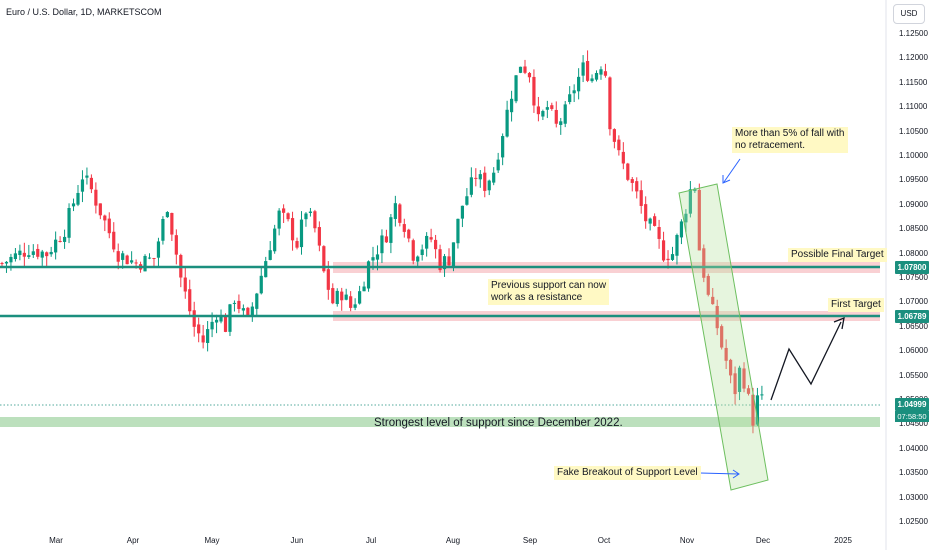  What do you see at coordinates (763, 540) in the screenshot?
I see `time-tick-label: Dec` at bounding box center [763, 540].